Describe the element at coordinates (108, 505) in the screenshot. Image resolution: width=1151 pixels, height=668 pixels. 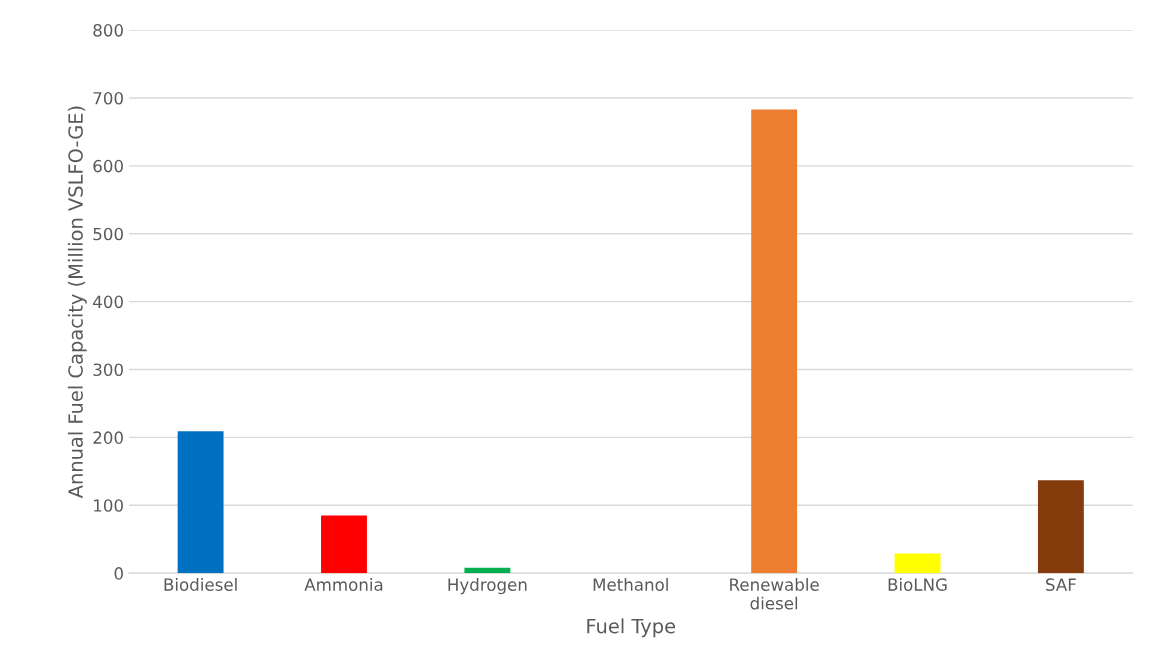
I see `y-tick-label: 100` at that location.